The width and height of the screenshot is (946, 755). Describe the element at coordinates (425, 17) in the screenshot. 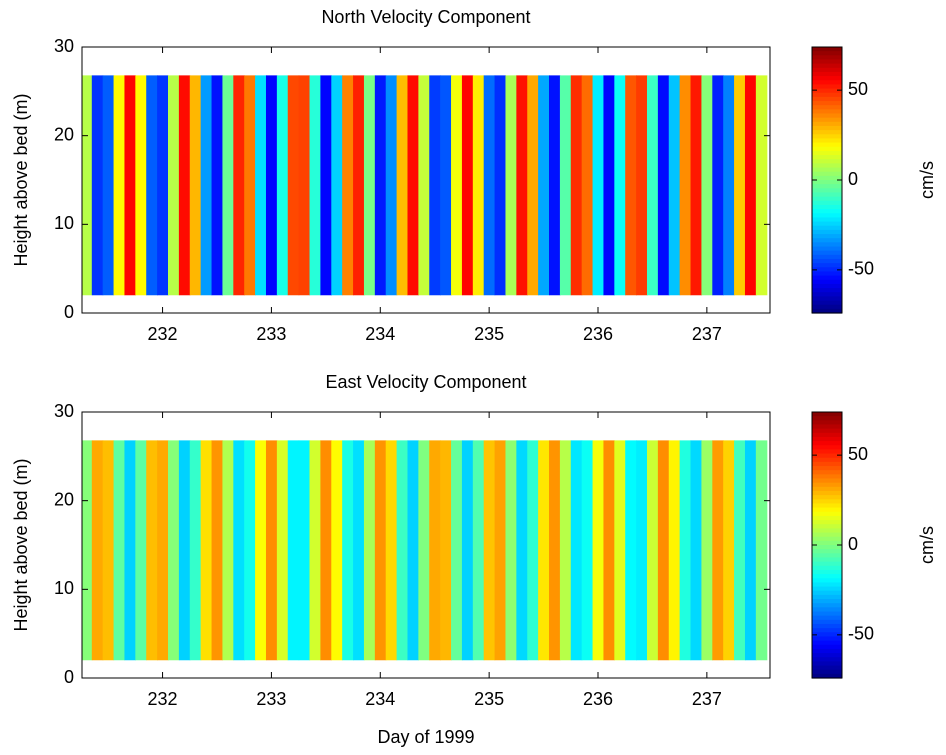

I see `chart-title: North Velocity Component` at that location.